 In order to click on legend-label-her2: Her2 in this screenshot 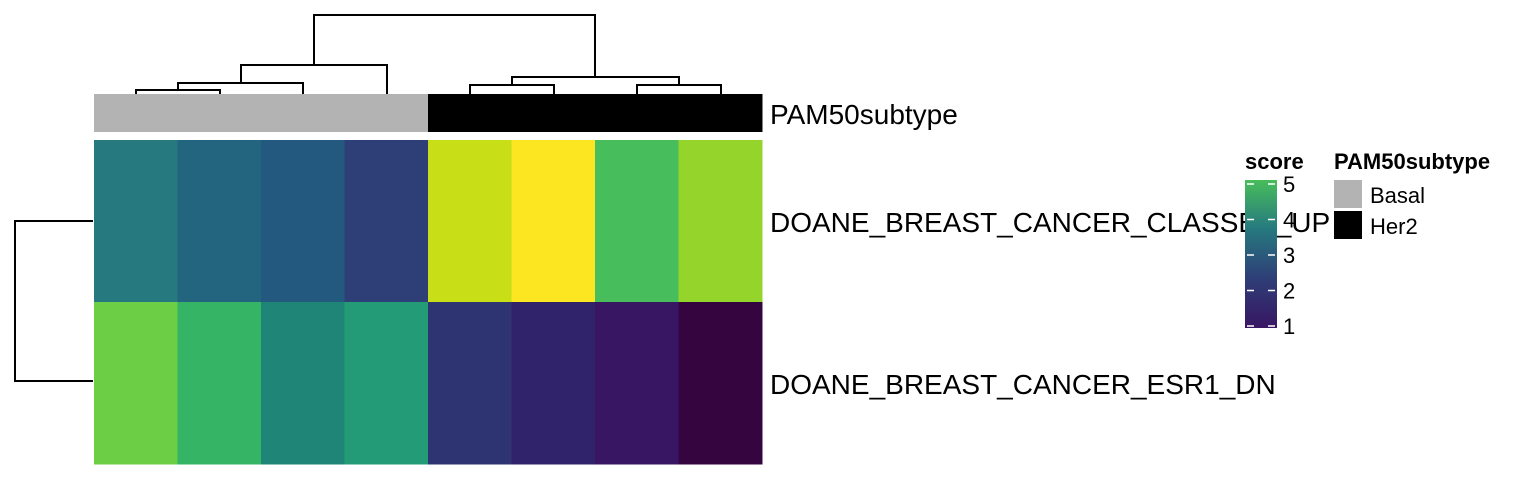, I will do `click(1394, 226)`.